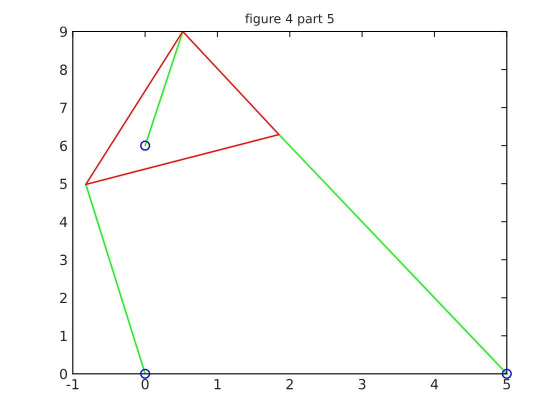  Describe the element at coordinates (63, 107) in the screenshot. I see `y-tick-label: 7` at that location.